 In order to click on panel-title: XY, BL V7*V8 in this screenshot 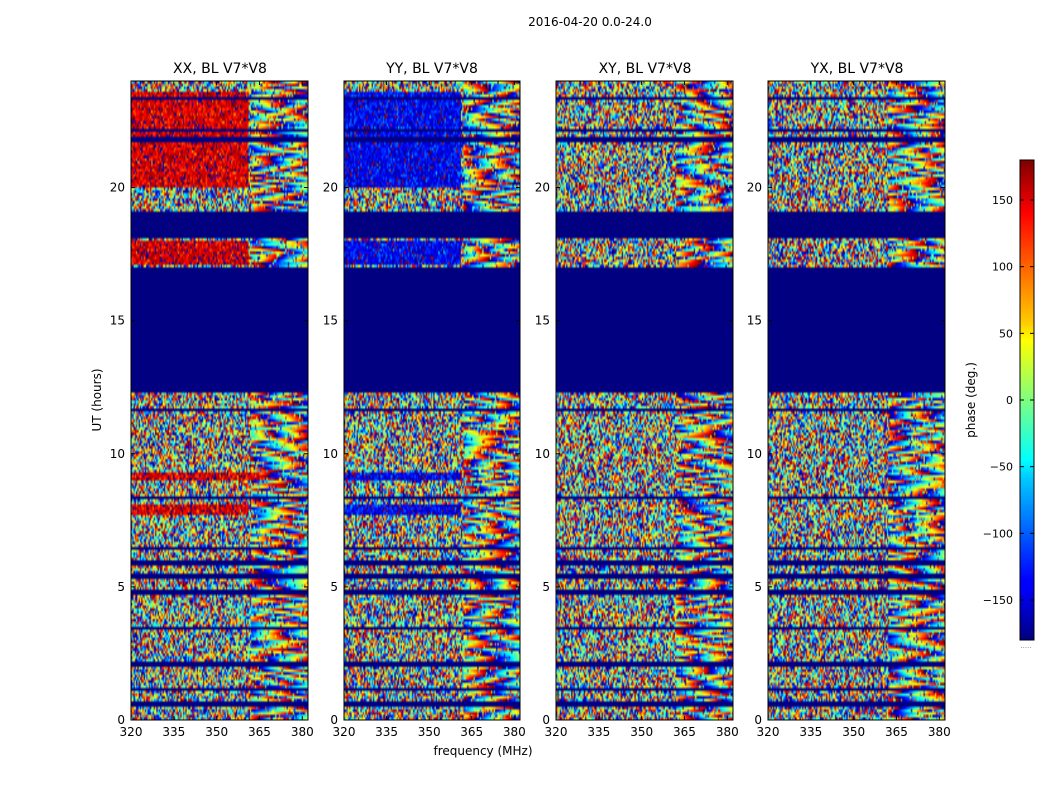, I will do `click(645, 69)`.